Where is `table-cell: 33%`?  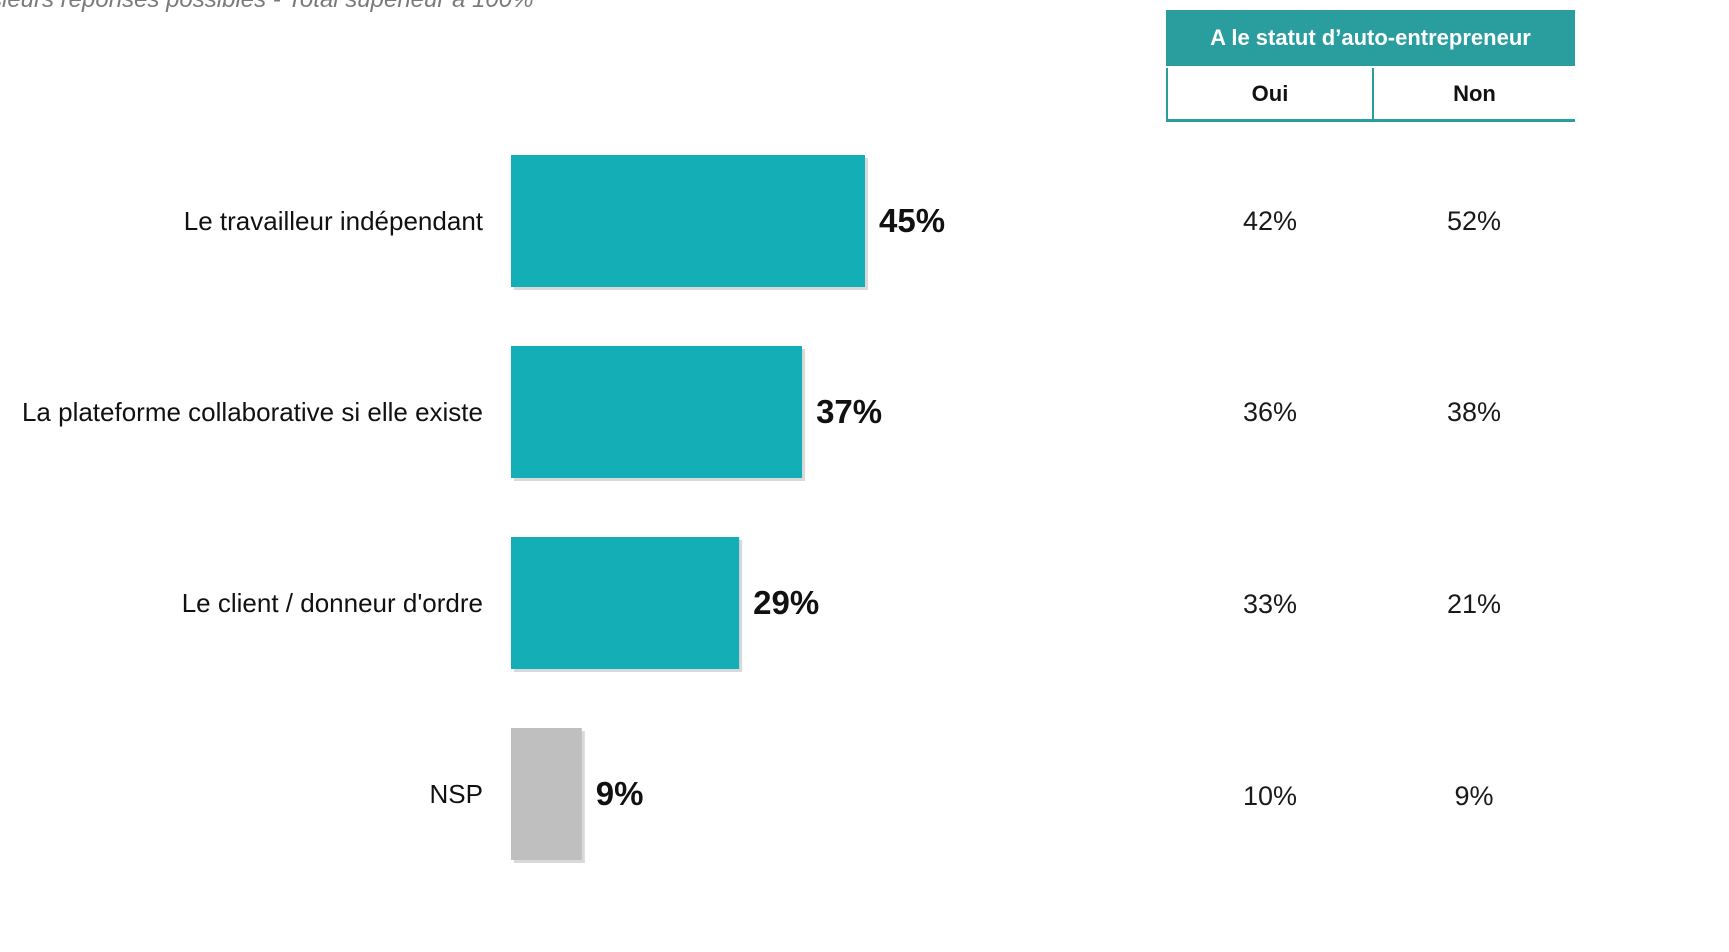
table-cell: 33% is located at coordinates (1270, 604).